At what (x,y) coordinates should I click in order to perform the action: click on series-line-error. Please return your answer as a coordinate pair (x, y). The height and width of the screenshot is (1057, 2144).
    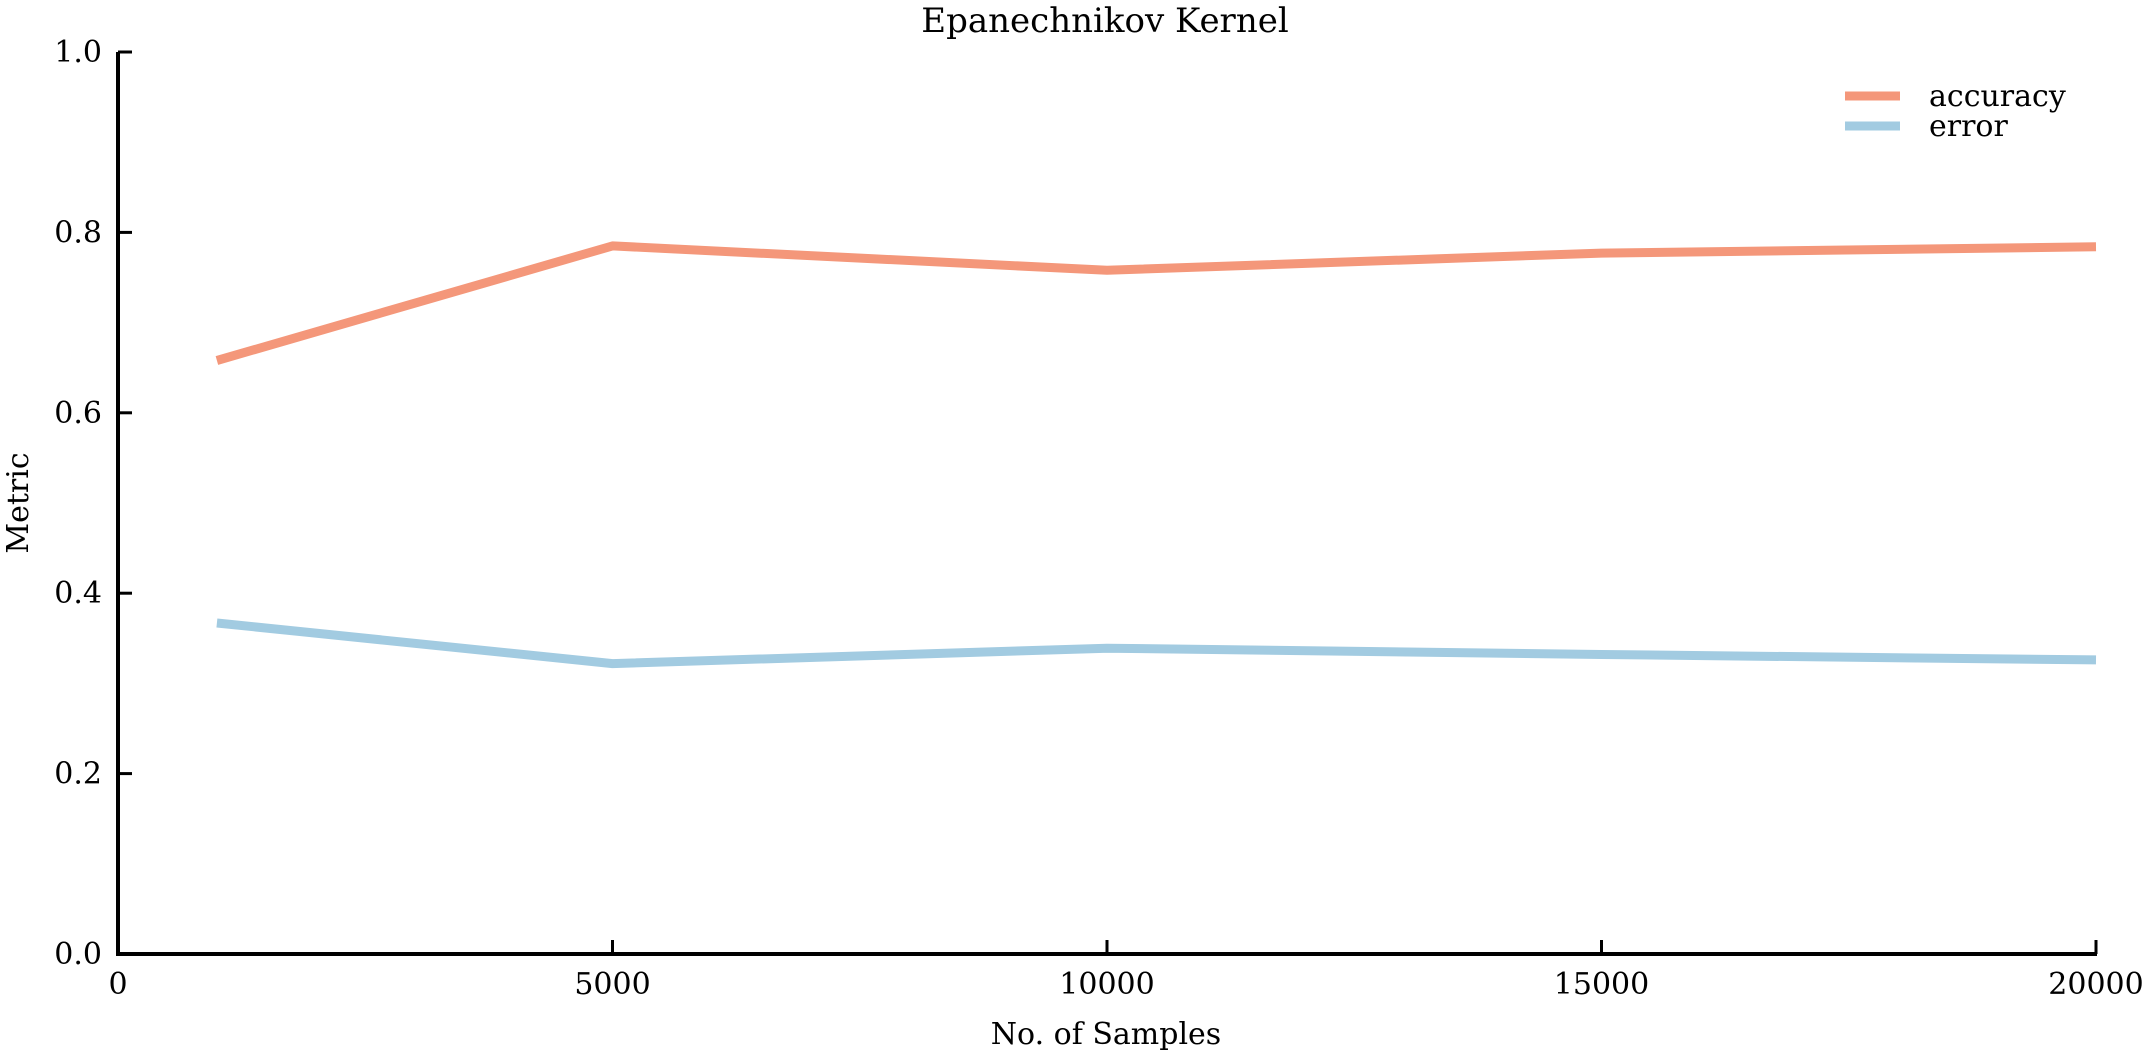
    Looking at the image, I should click on (1156, 643).